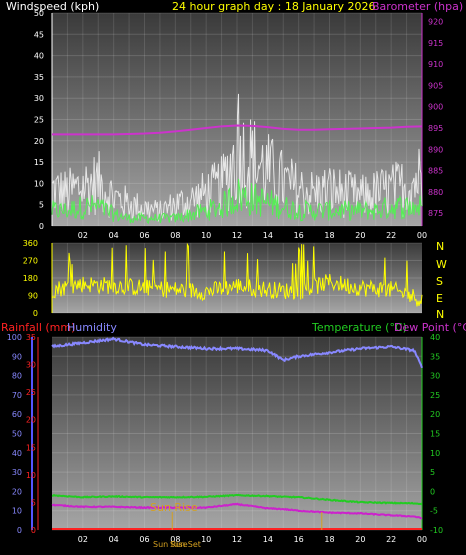  What do you see at coordinates (435, 85) in the screenshot?
I see `barometer-y-tick: 905` at bounding box center [435, 85].